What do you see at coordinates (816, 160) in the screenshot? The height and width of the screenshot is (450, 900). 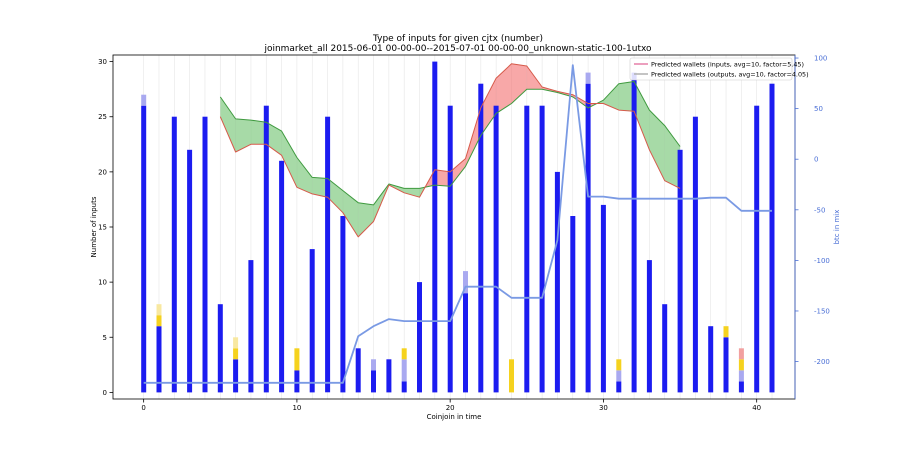 I see `y-right-tick-label-0: 0` at bounding box center [816, 160].